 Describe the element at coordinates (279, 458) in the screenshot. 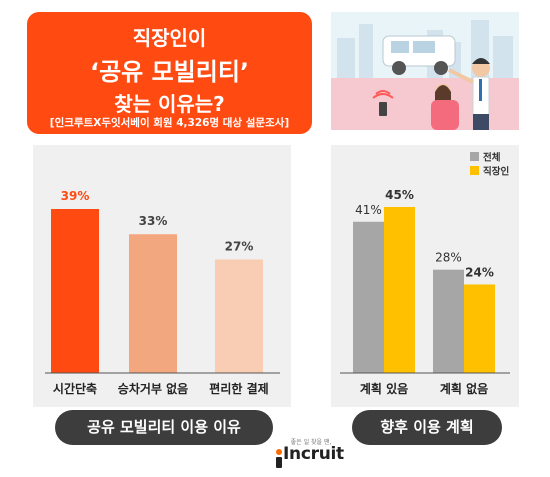

I see `incruit-logo-icon` at that location.